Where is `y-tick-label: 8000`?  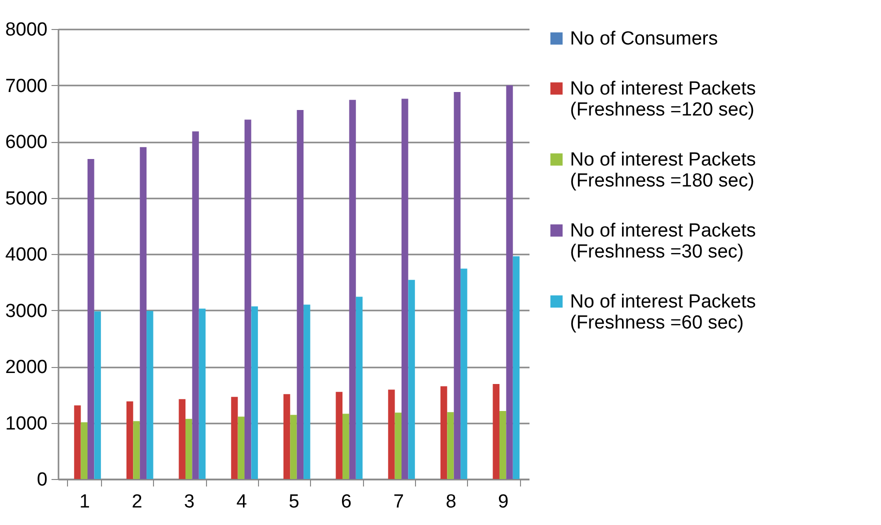 y-tick-label: 8000 is located at coordinates (26, 30).